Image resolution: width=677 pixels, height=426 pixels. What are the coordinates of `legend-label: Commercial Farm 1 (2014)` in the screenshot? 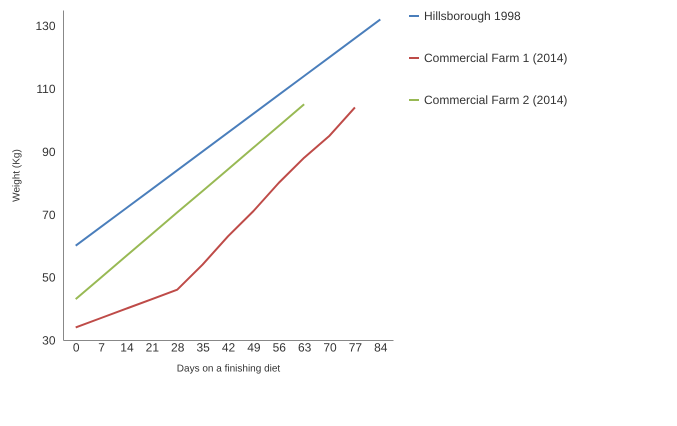 It's located at (496, 58).